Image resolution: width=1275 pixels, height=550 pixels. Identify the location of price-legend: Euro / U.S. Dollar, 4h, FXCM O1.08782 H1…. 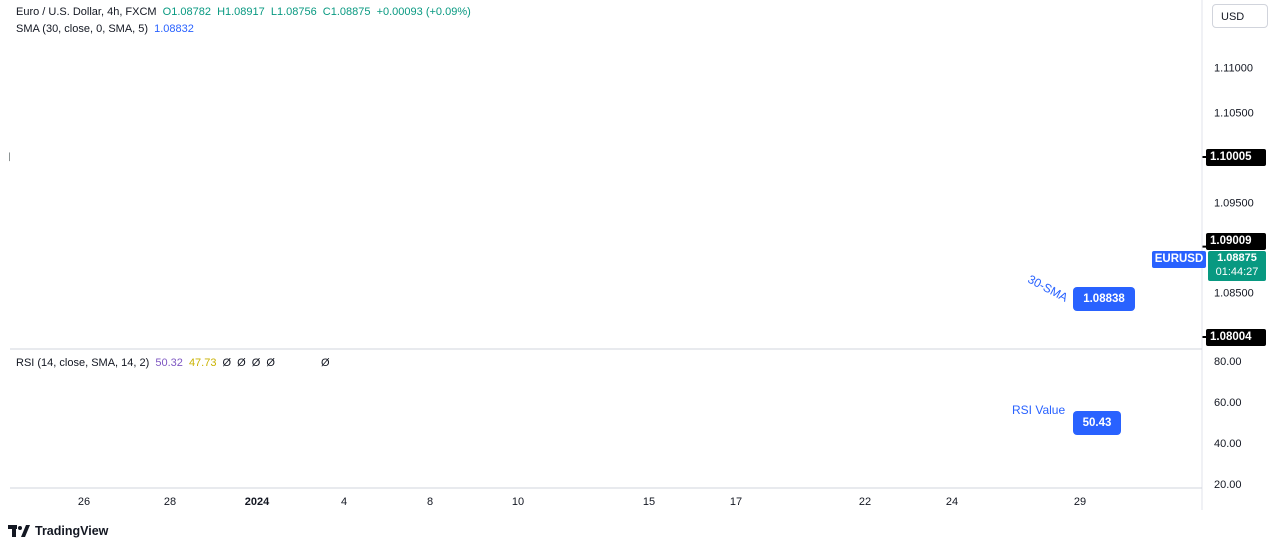
(245, 12).